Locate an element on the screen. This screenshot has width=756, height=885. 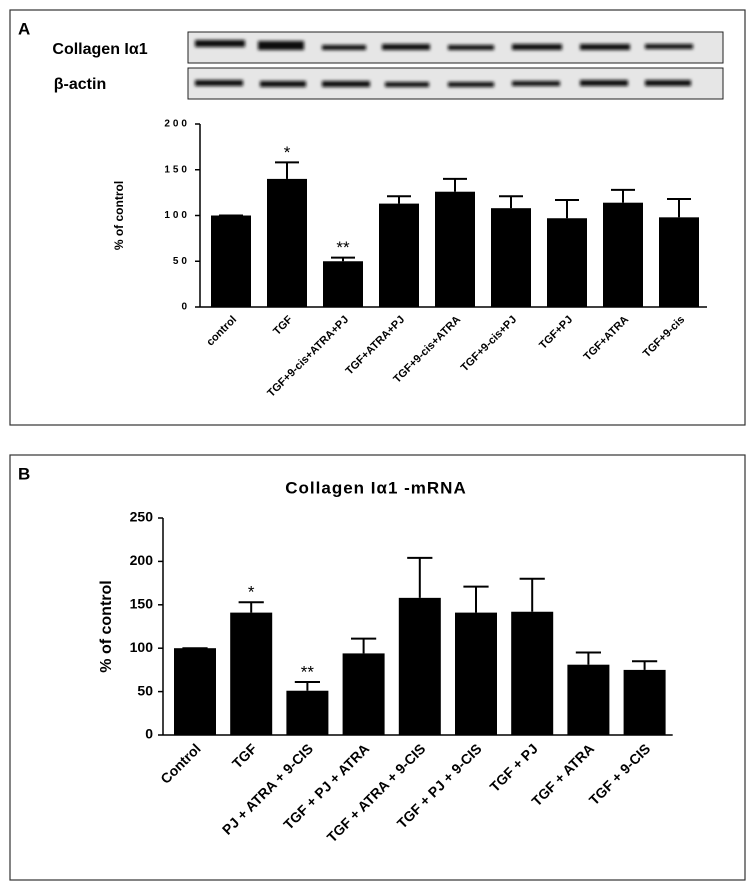
y-tick-label: 250 is located at coordinates (142, 517).